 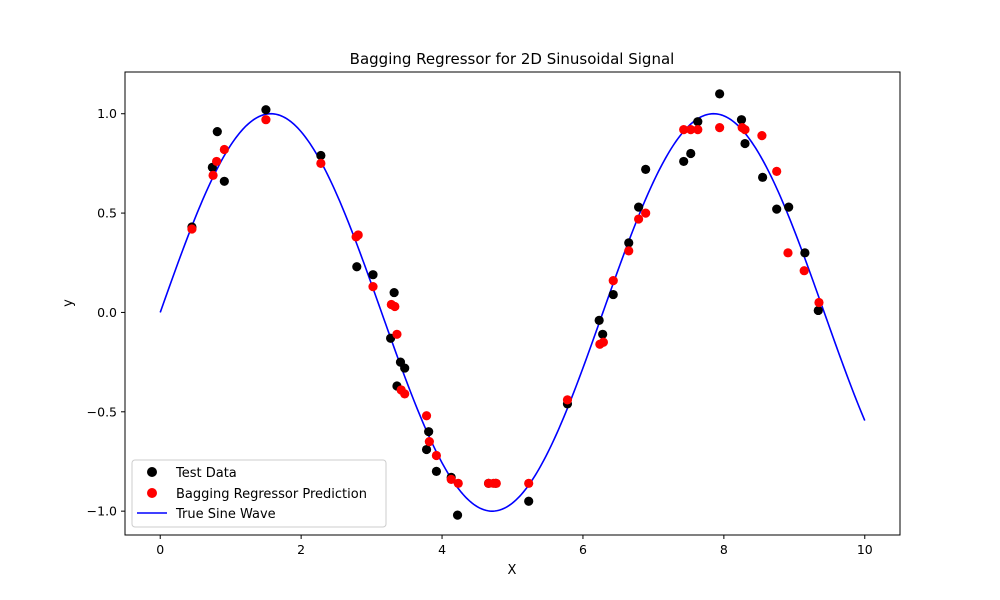 I want to click on y-tick-label: 1.0, so click(x=107, y=113).